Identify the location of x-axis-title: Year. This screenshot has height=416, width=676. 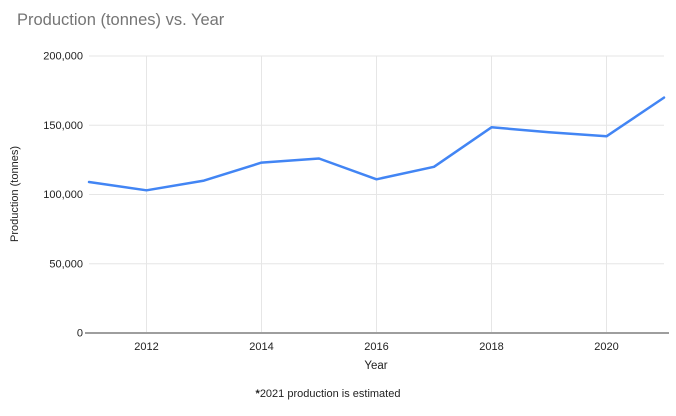
(376, 366).